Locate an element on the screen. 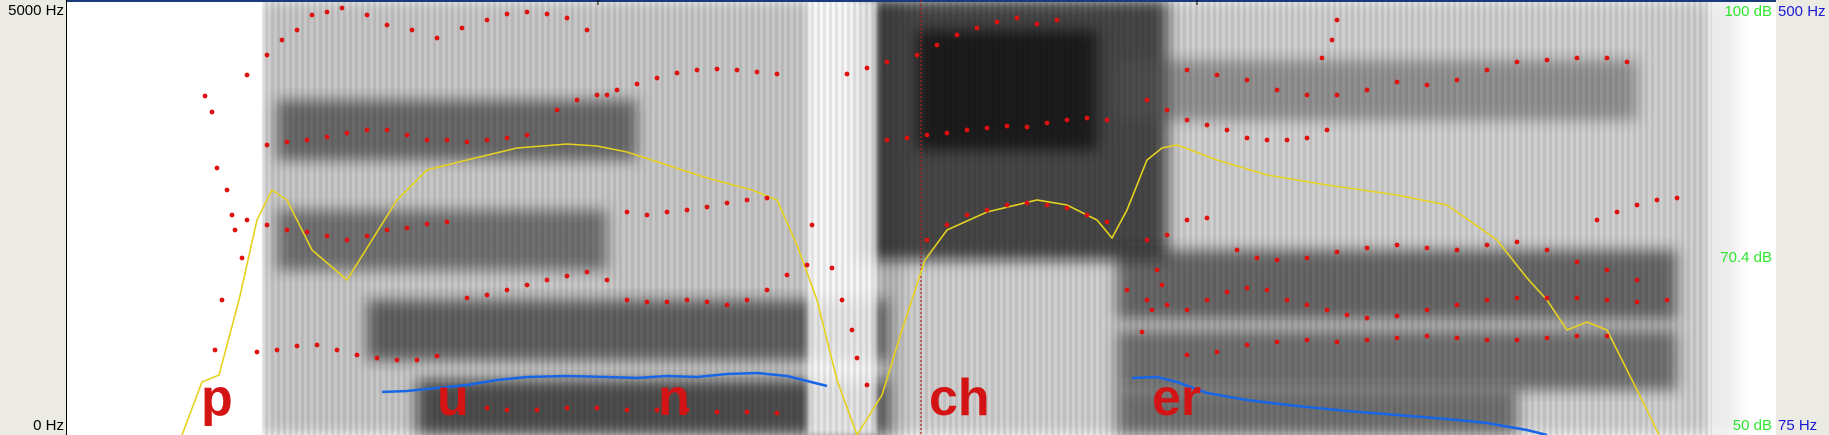  intensity-mid-label: 70.4 dB is located at coordinates (1746, 257).